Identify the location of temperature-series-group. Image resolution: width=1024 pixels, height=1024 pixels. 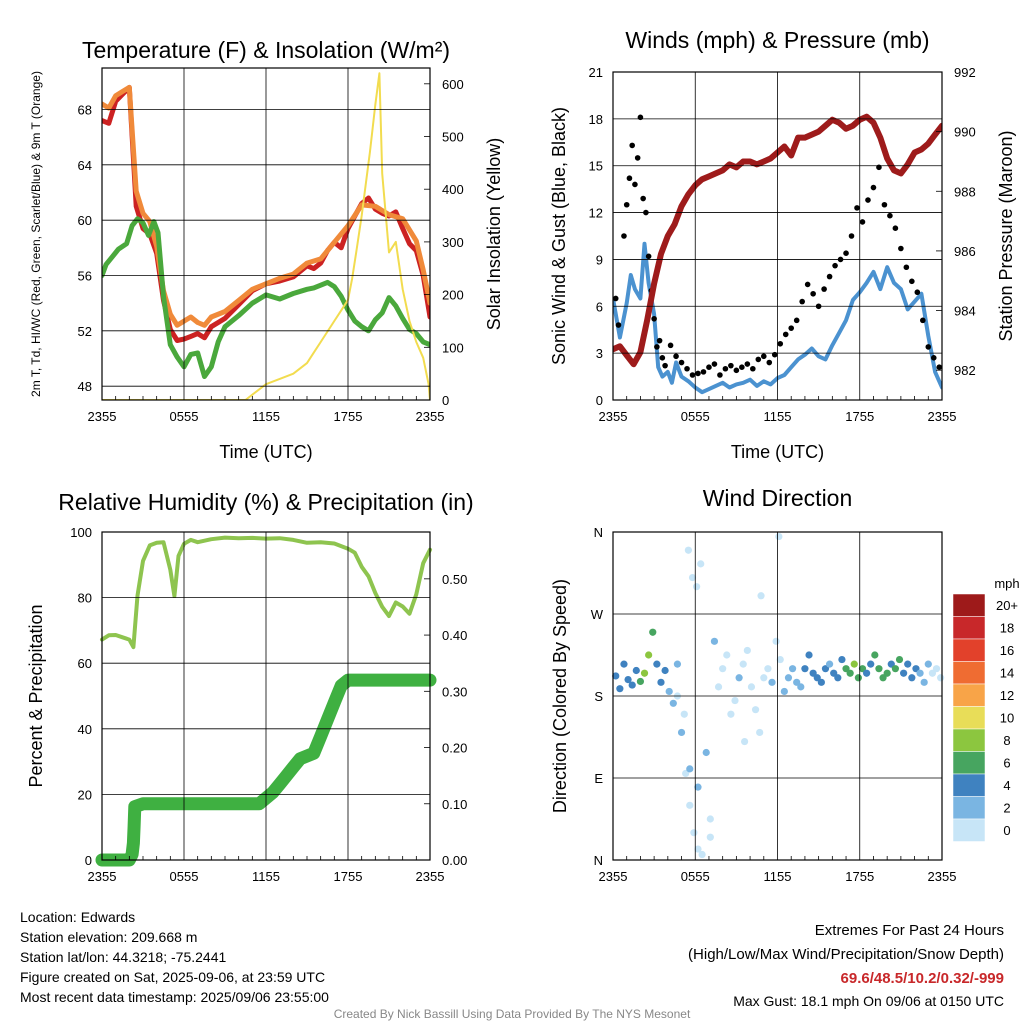
(266, 236).